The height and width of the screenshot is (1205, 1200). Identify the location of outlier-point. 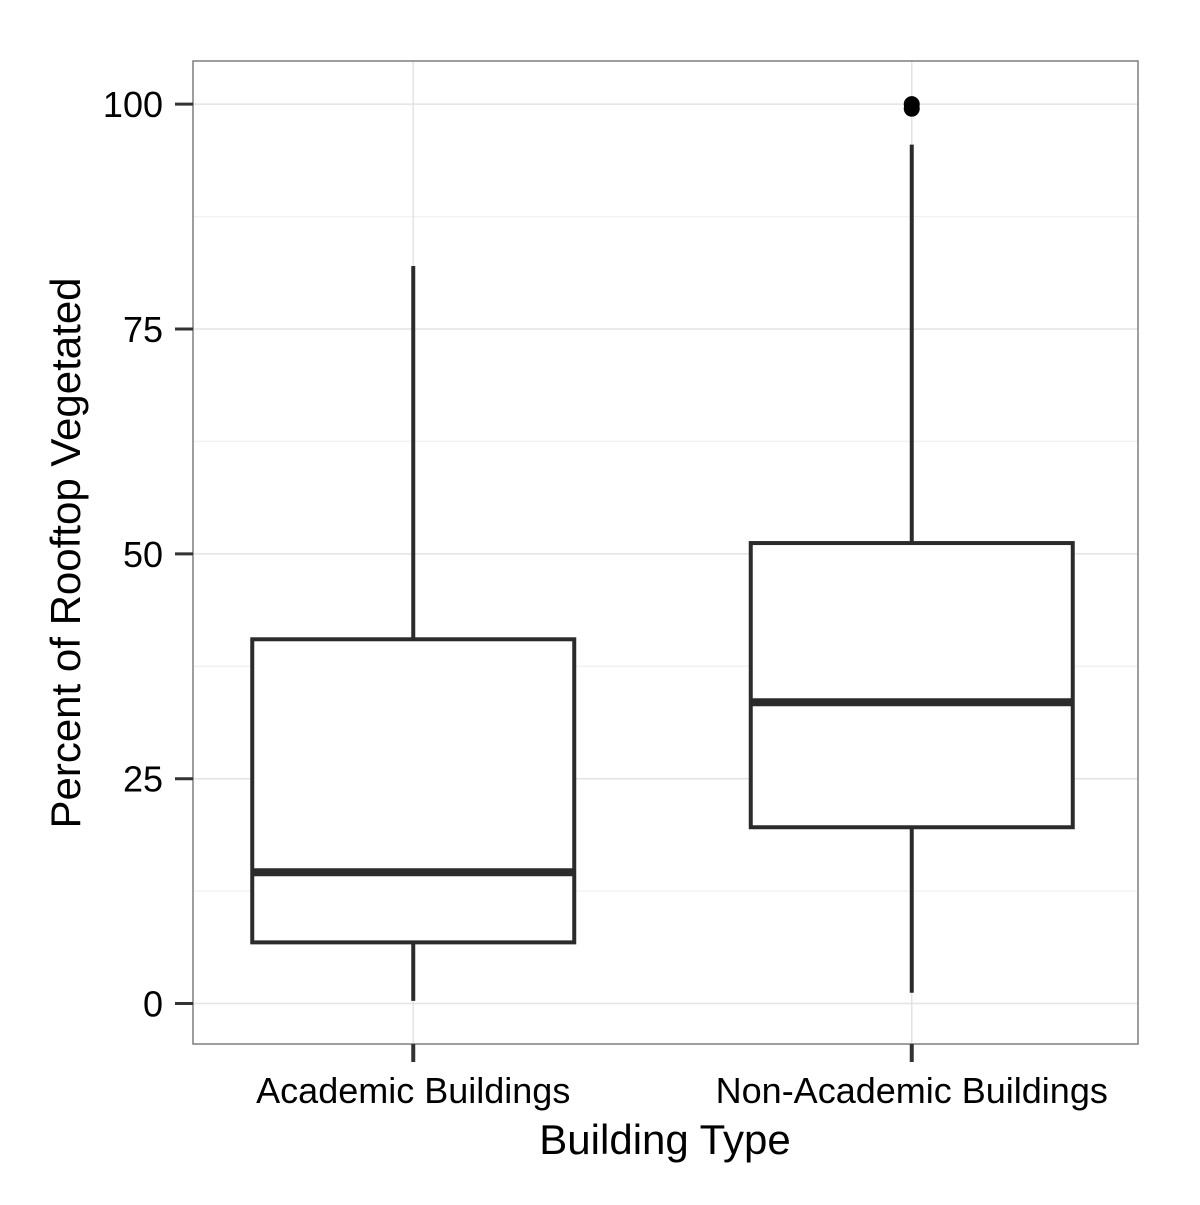
(911, 104).